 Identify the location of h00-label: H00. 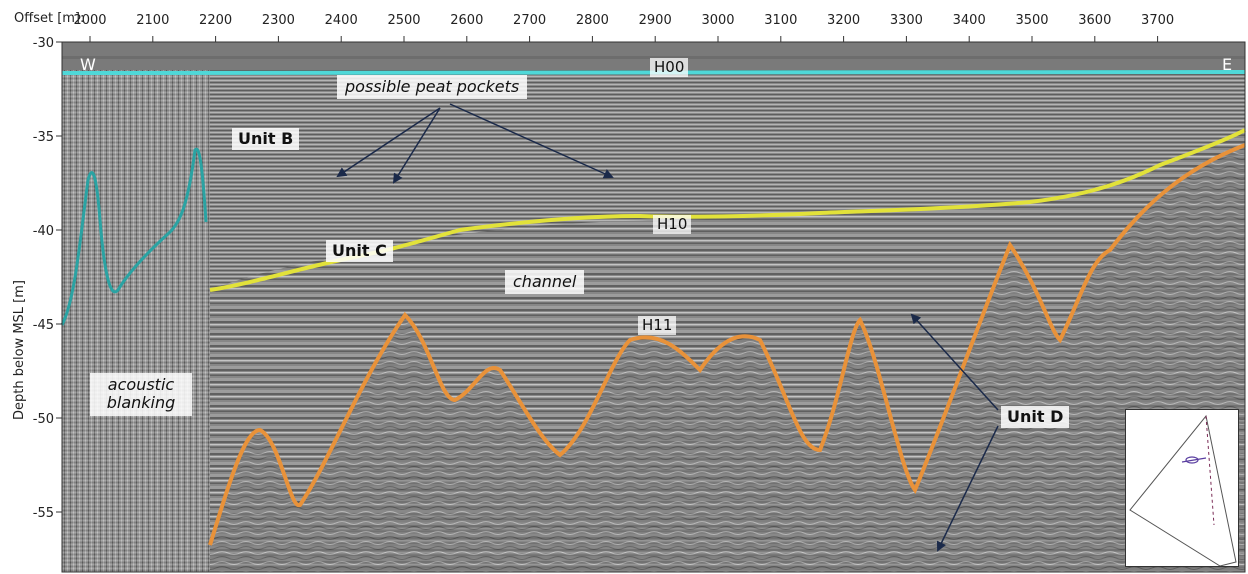
(669, 68).